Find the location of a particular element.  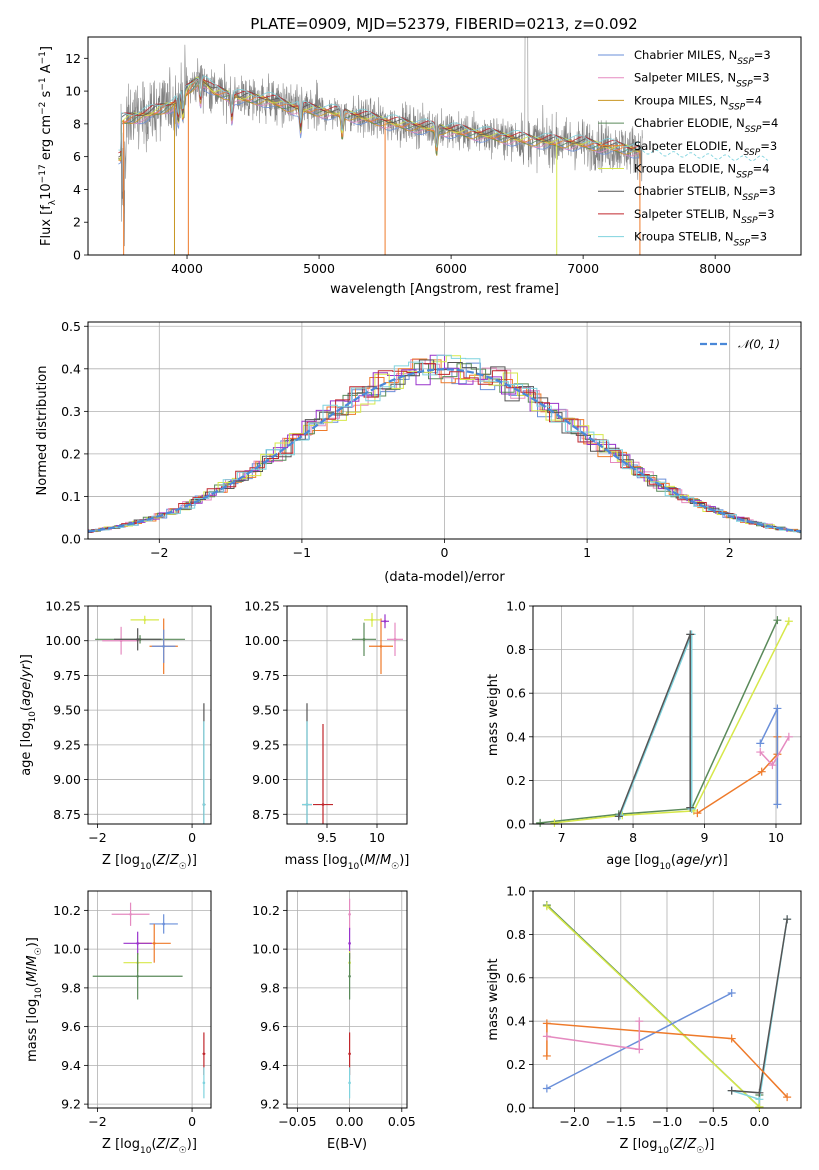

mass-vs-EBV-frame is located at coordinates (347, 999).